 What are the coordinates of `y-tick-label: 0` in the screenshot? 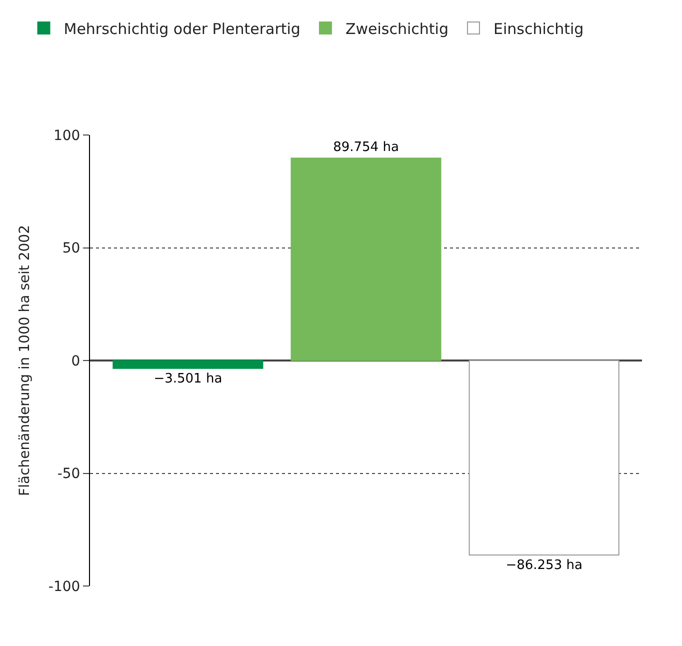 It's located at (75, 361).